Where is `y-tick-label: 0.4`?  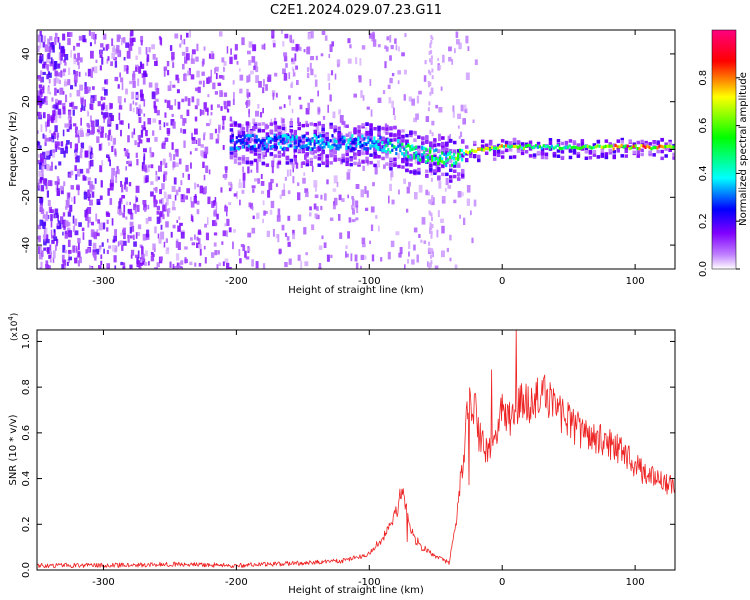
y-tick-label: 0.4 is located at coordinates (26, 479).